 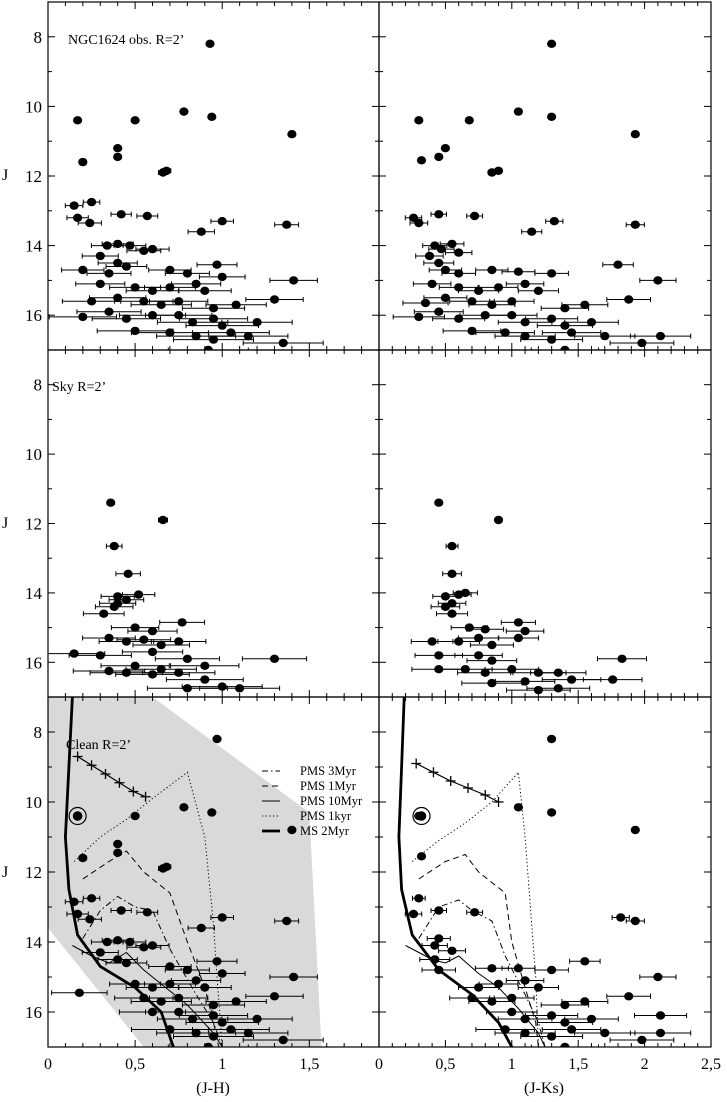 I want to click on legend-label-pms-3myr: PMS 3Myr, so click(x=328, y=771).